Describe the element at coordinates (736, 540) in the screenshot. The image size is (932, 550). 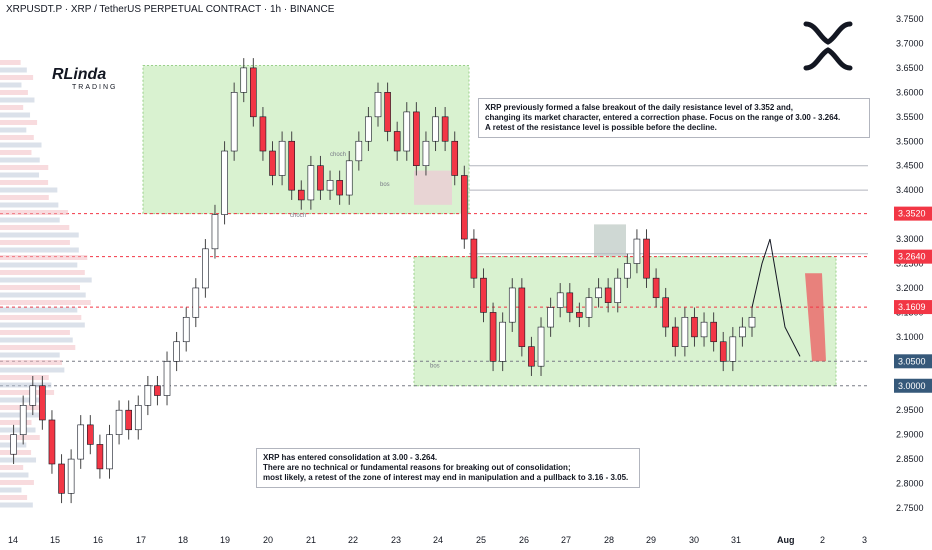
I see `x-tick-17: 31` at that location.